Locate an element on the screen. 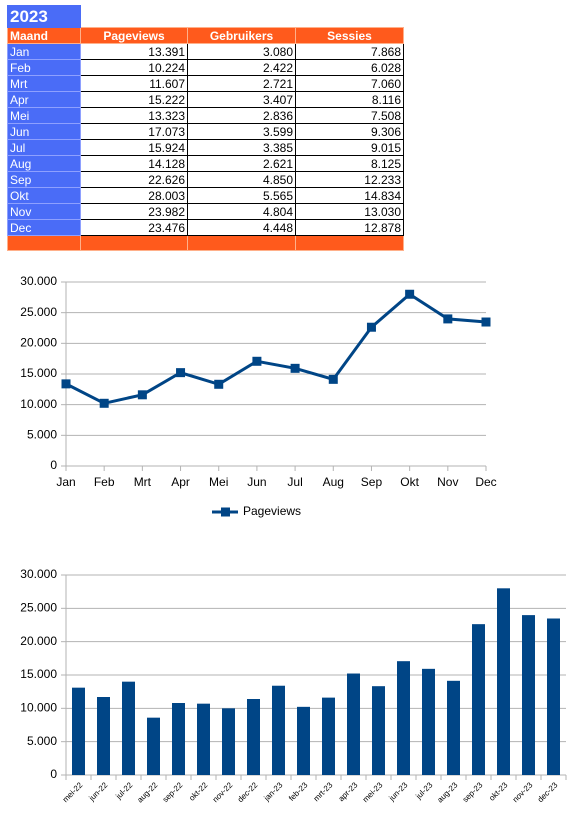 This screenshot has height=819, width=584. header-row: Maand Pageviews Gebruikers Sessies is located at coordinates (205, 35).